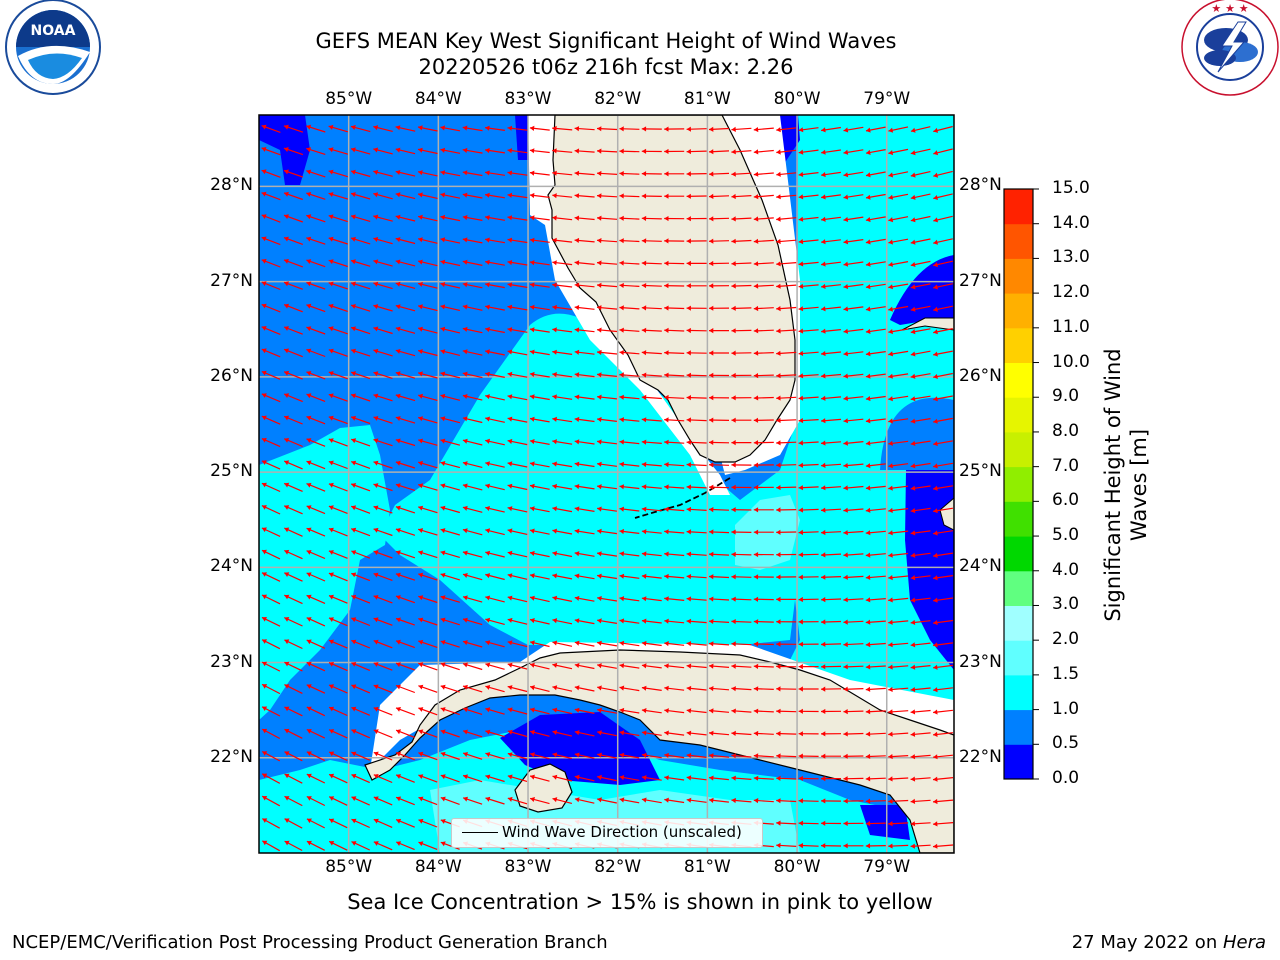 The width and height of the screenshot is (1280, 960). What do you see at coordinates (231, 756) in the screenshot?
I see `lat-label-left: 22°N` at bounding box center [231, 756].